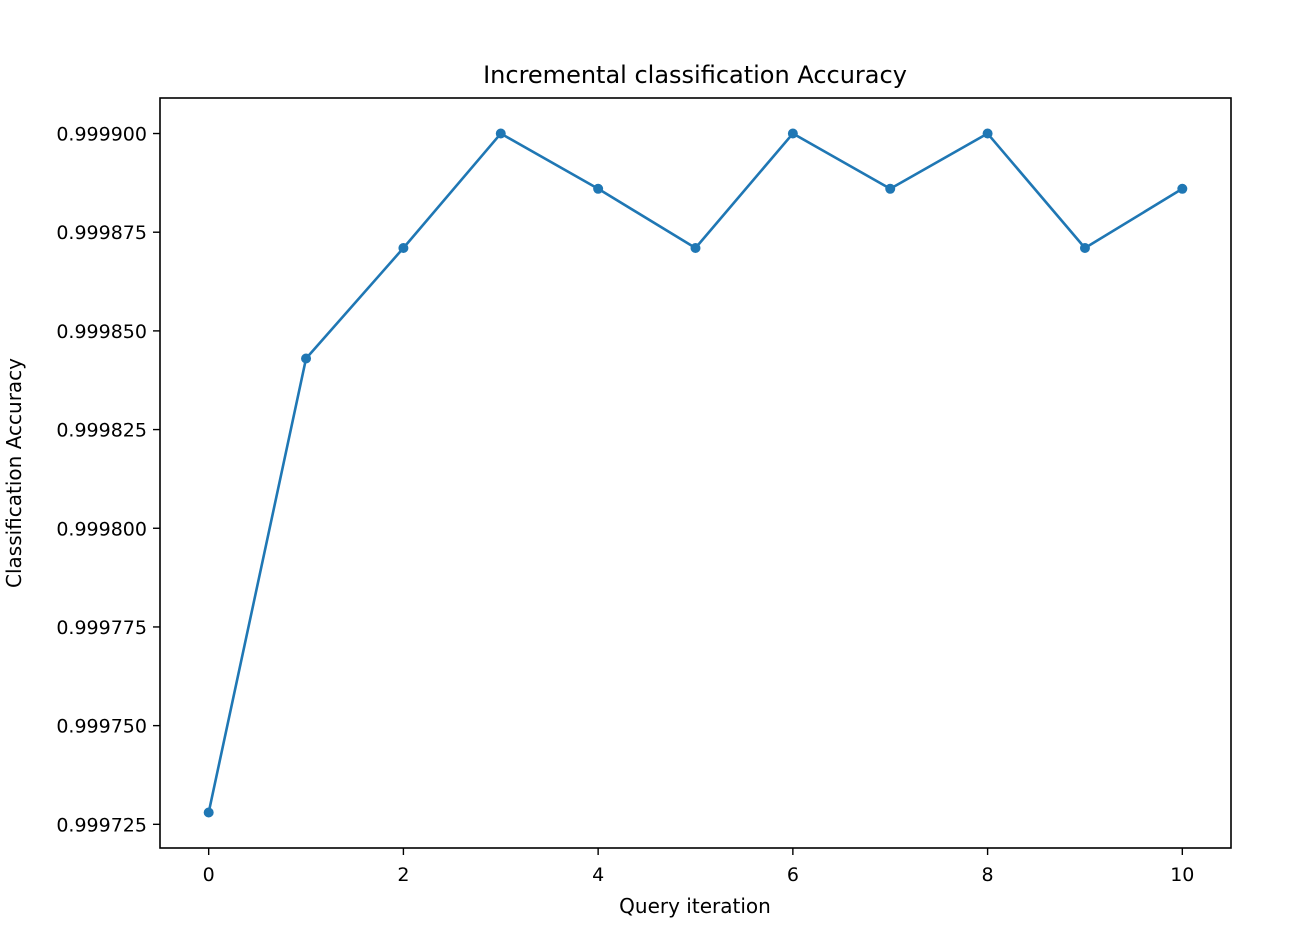 This screenshot has height=943, width=1295. What do you see at coordinates (598, 875) in the screenshot?
I see `x-tick-label: 4` at bounding box center [598, 875].